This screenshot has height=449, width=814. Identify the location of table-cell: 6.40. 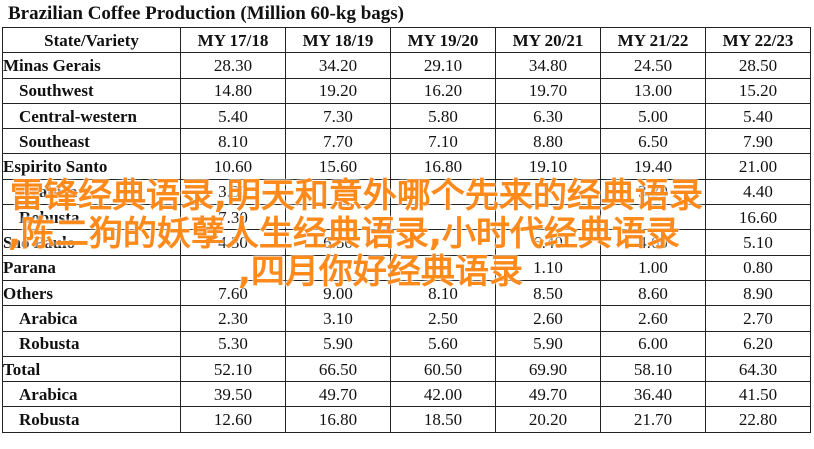
(548, 242).